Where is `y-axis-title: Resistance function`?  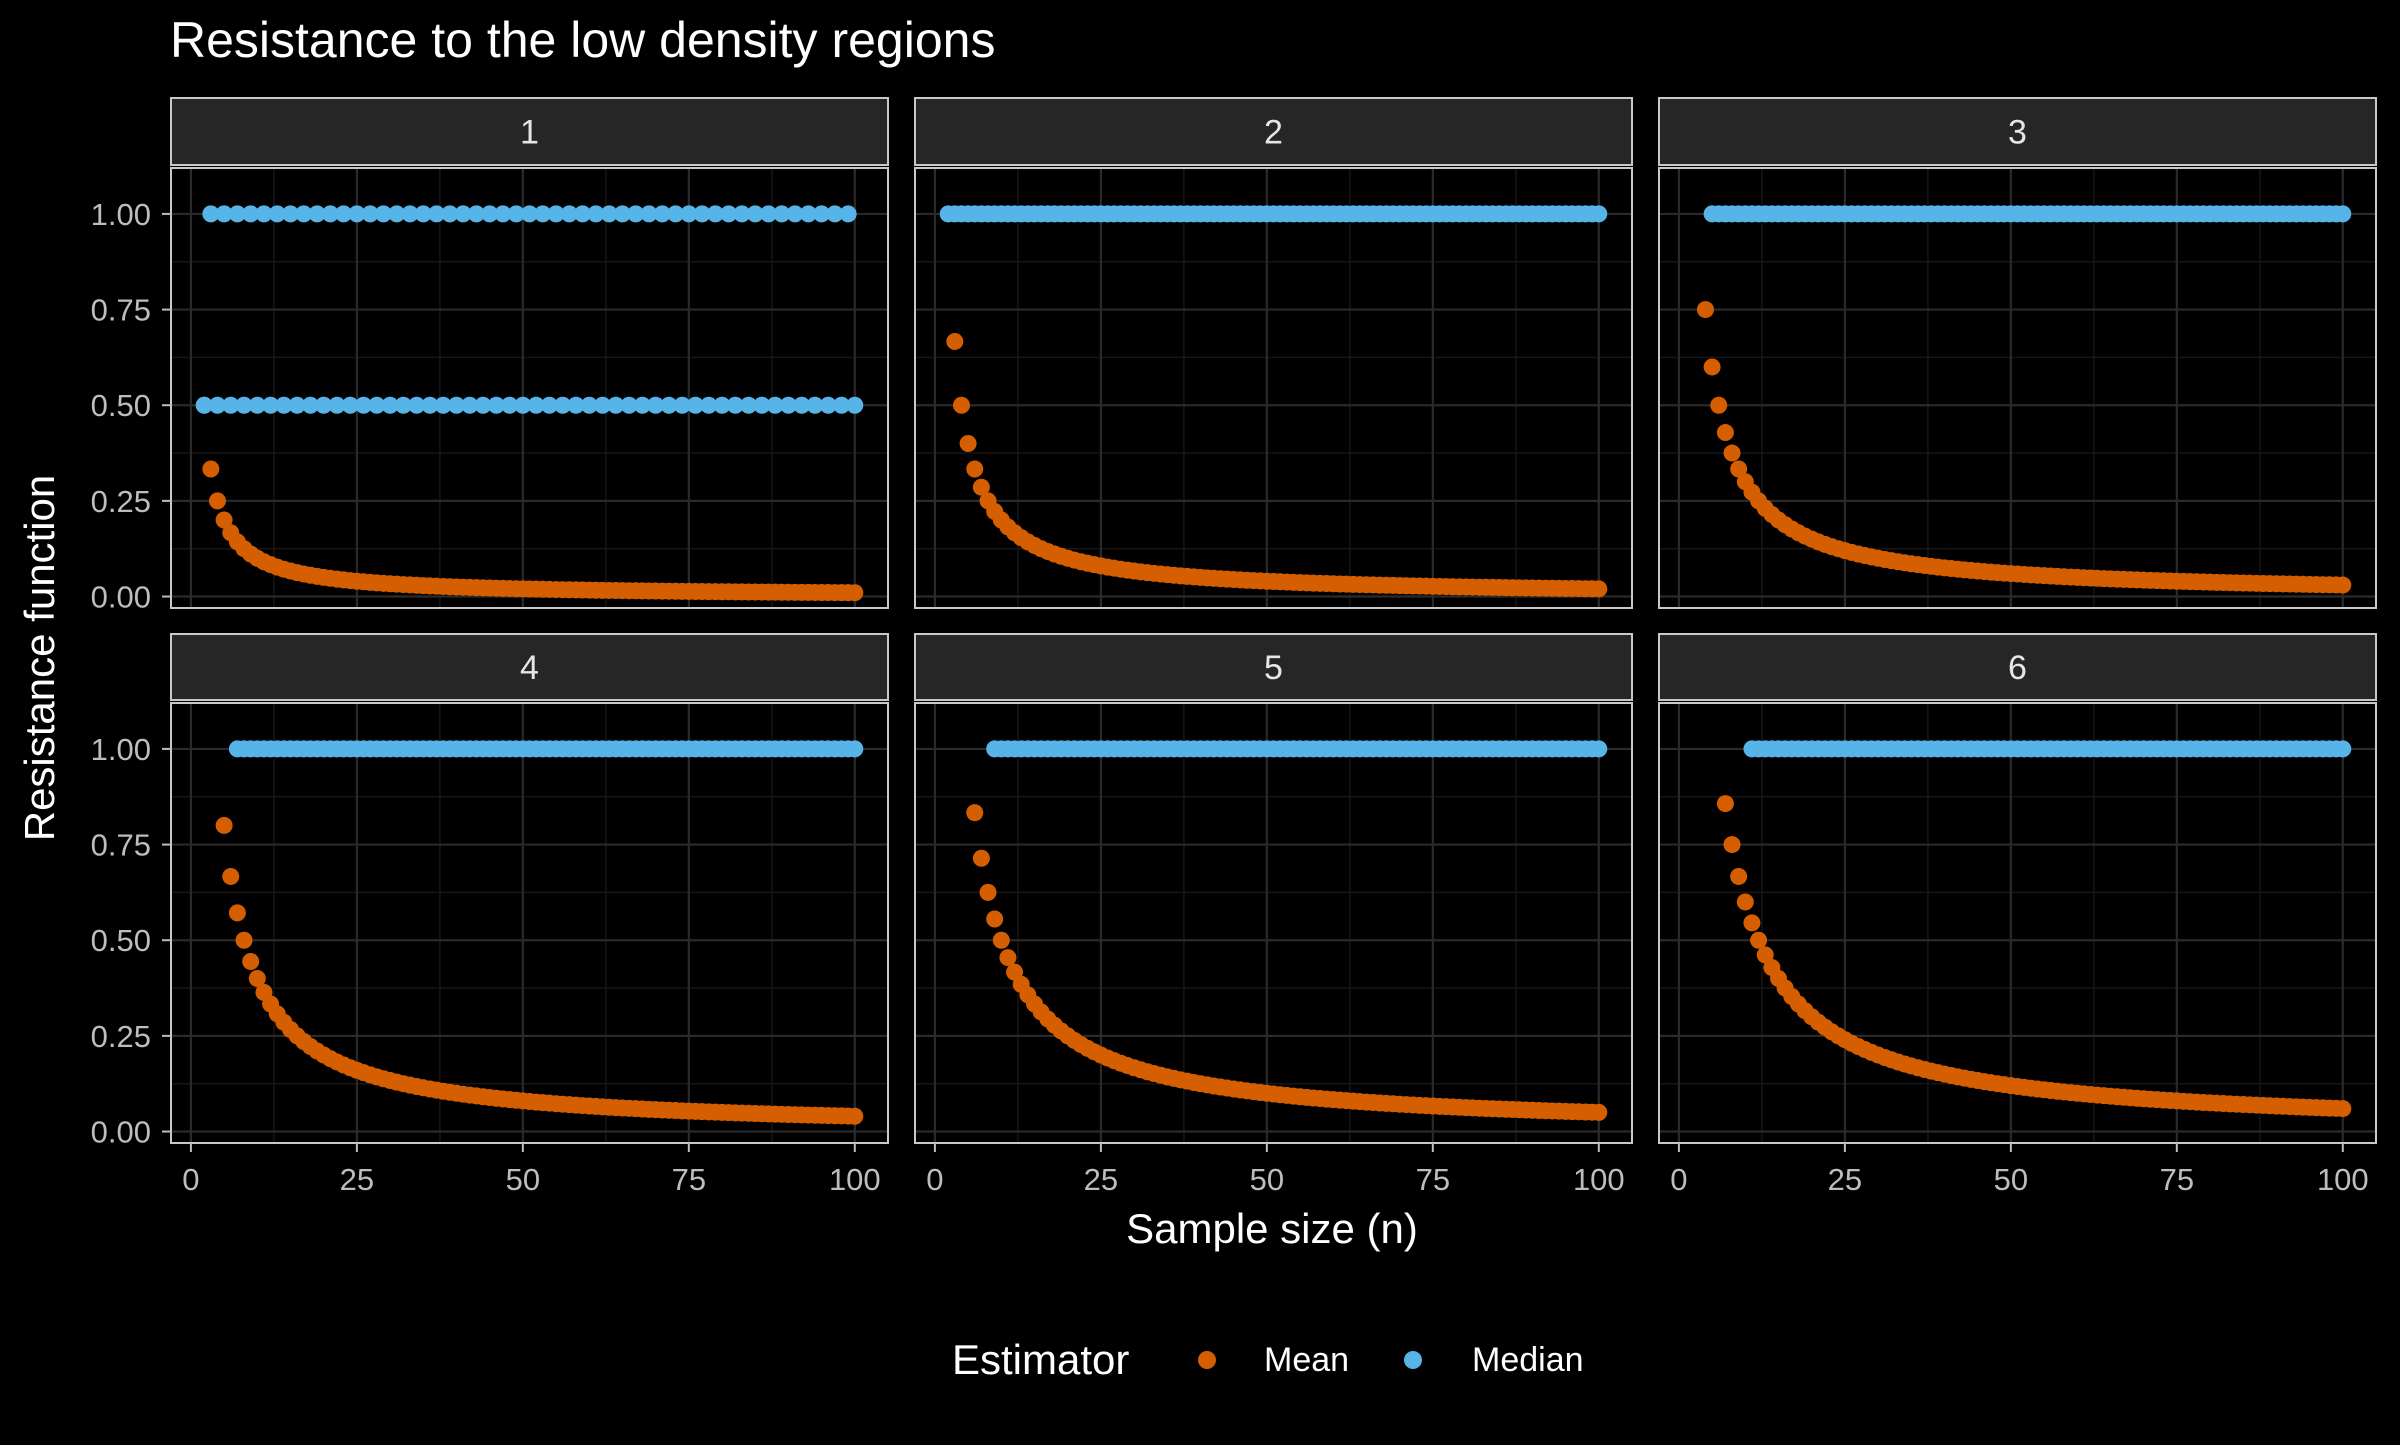 y-axis-title: Resistance function is located at coordinates (39, 658).